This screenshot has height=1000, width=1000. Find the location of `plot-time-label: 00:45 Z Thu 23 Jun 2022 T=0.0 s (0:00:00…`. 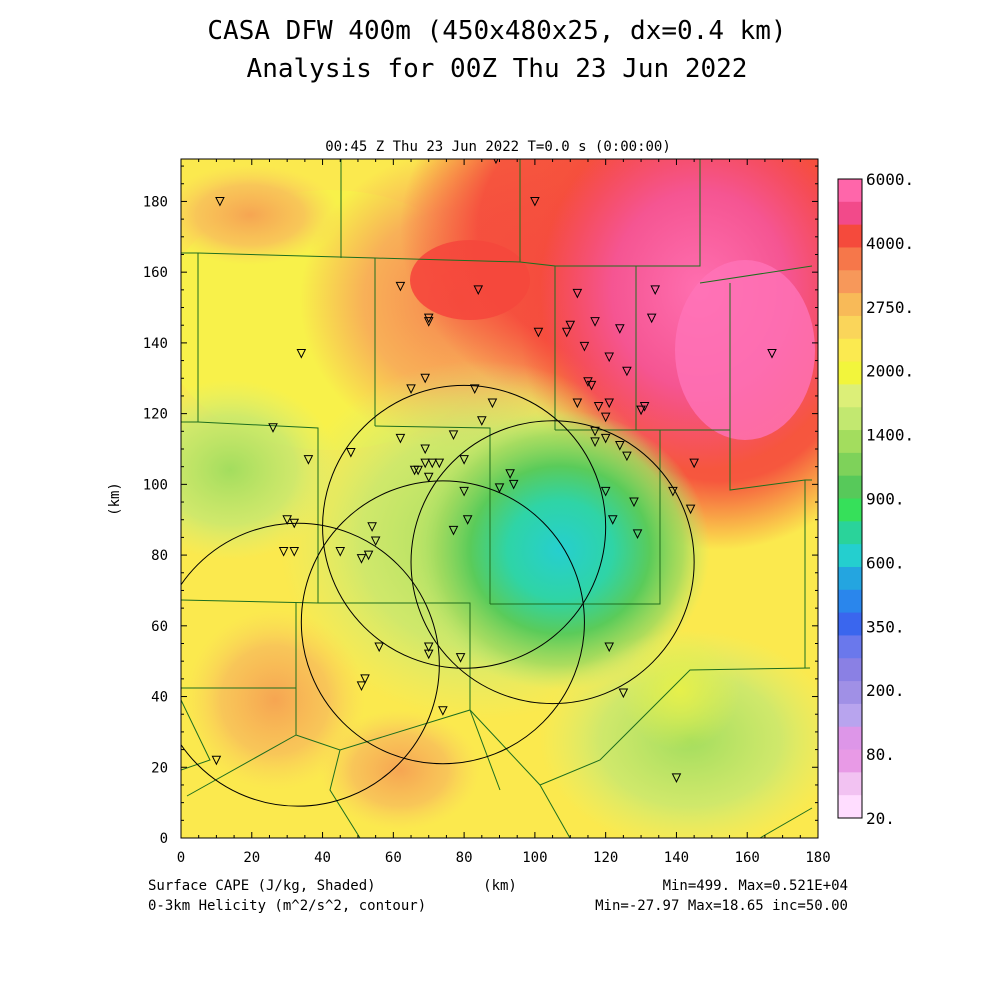

plot-time-label: 00:45 Z Thu 23 Jun 2022 T=0.0 s (0:00:00… is located at coordinates (498, 147).